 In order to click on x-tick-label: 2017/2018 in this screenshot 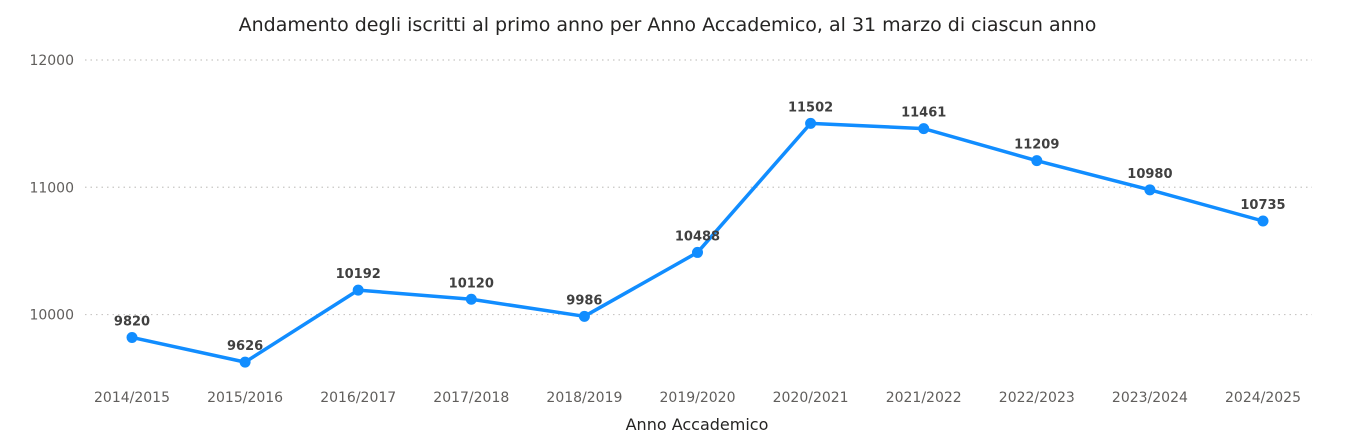, I will do `click(471, 398)`.